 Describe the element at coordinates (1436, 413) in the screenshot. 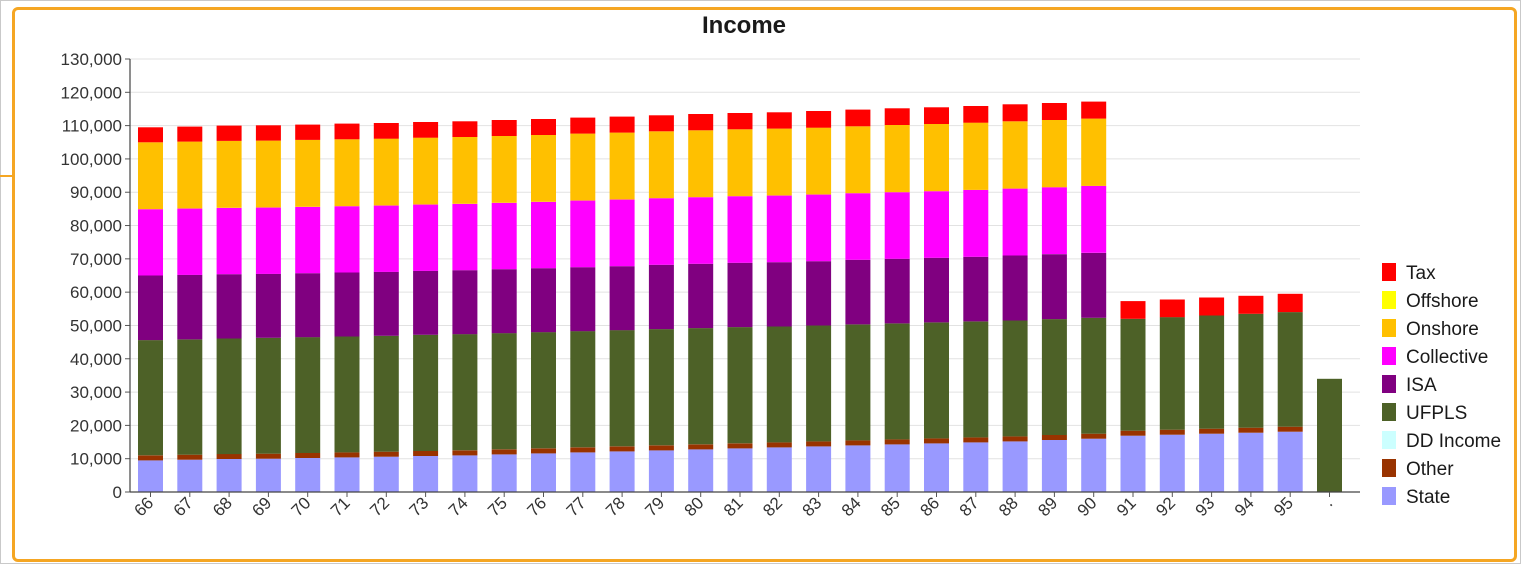

I see `legend-label: UFPLS` at that location.